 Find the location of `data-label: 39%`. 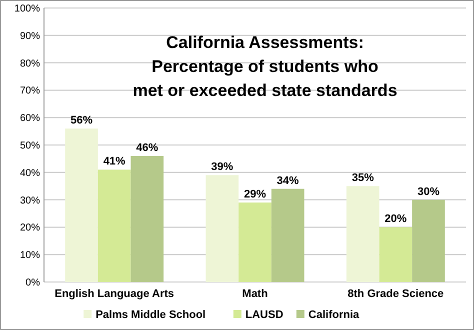

data-label: 39% is located at coordinates (222, 167).